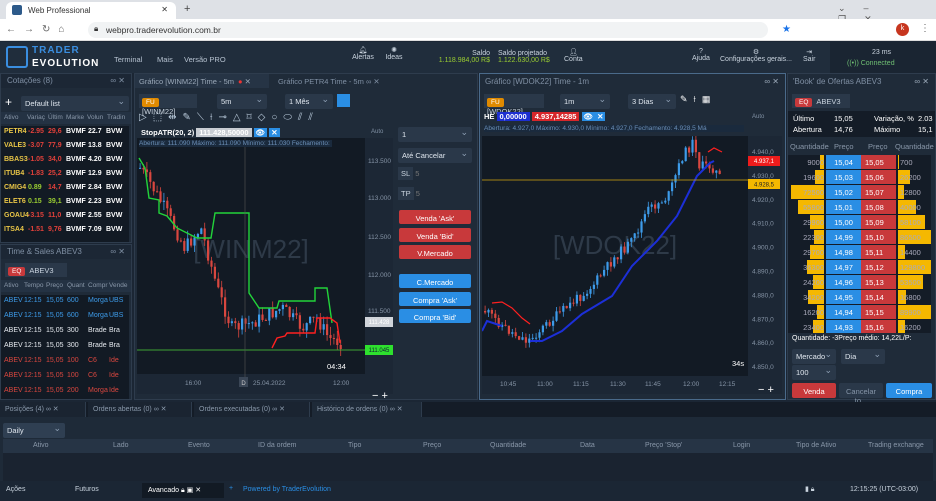 The height and width of the screenshot is (501, 936). I want to click on ask-price: 15,11, so click(878, 252).